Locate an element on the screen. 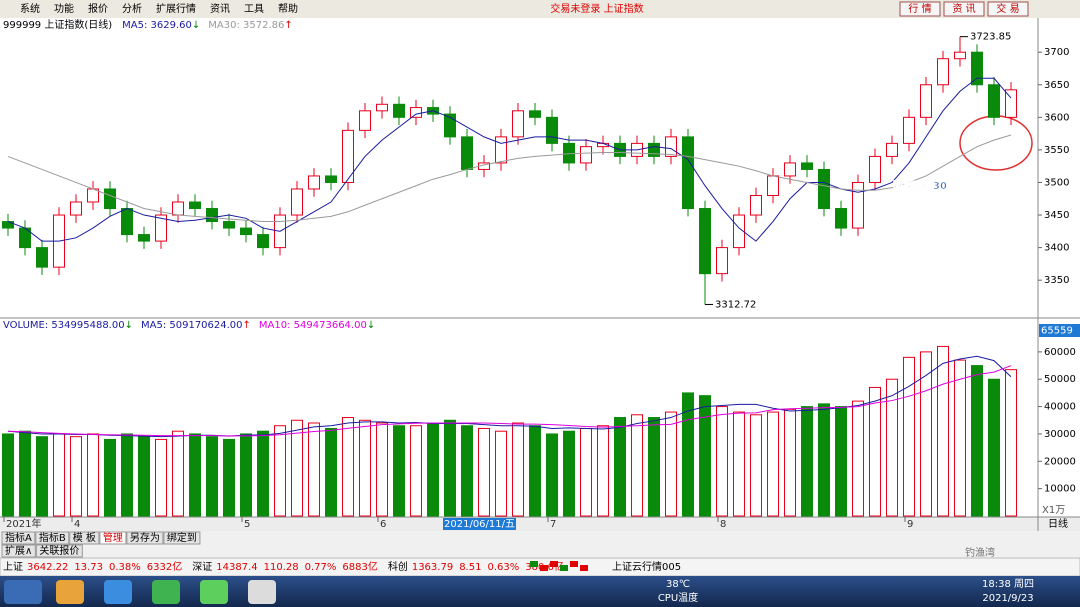 The height and width of the screenshot is (607, 1080). index-value: 6883亿 is located at coordinates (359, 566).